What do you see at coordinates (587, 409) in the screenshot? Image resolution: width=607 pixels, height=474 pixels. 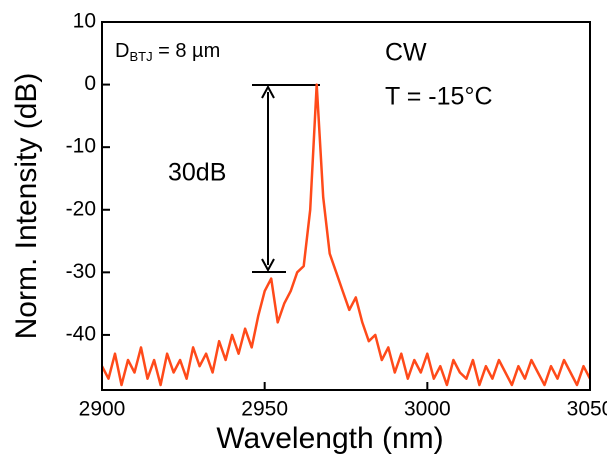 I see `x-tick-label: 3050` at bounding box center [587, 409].